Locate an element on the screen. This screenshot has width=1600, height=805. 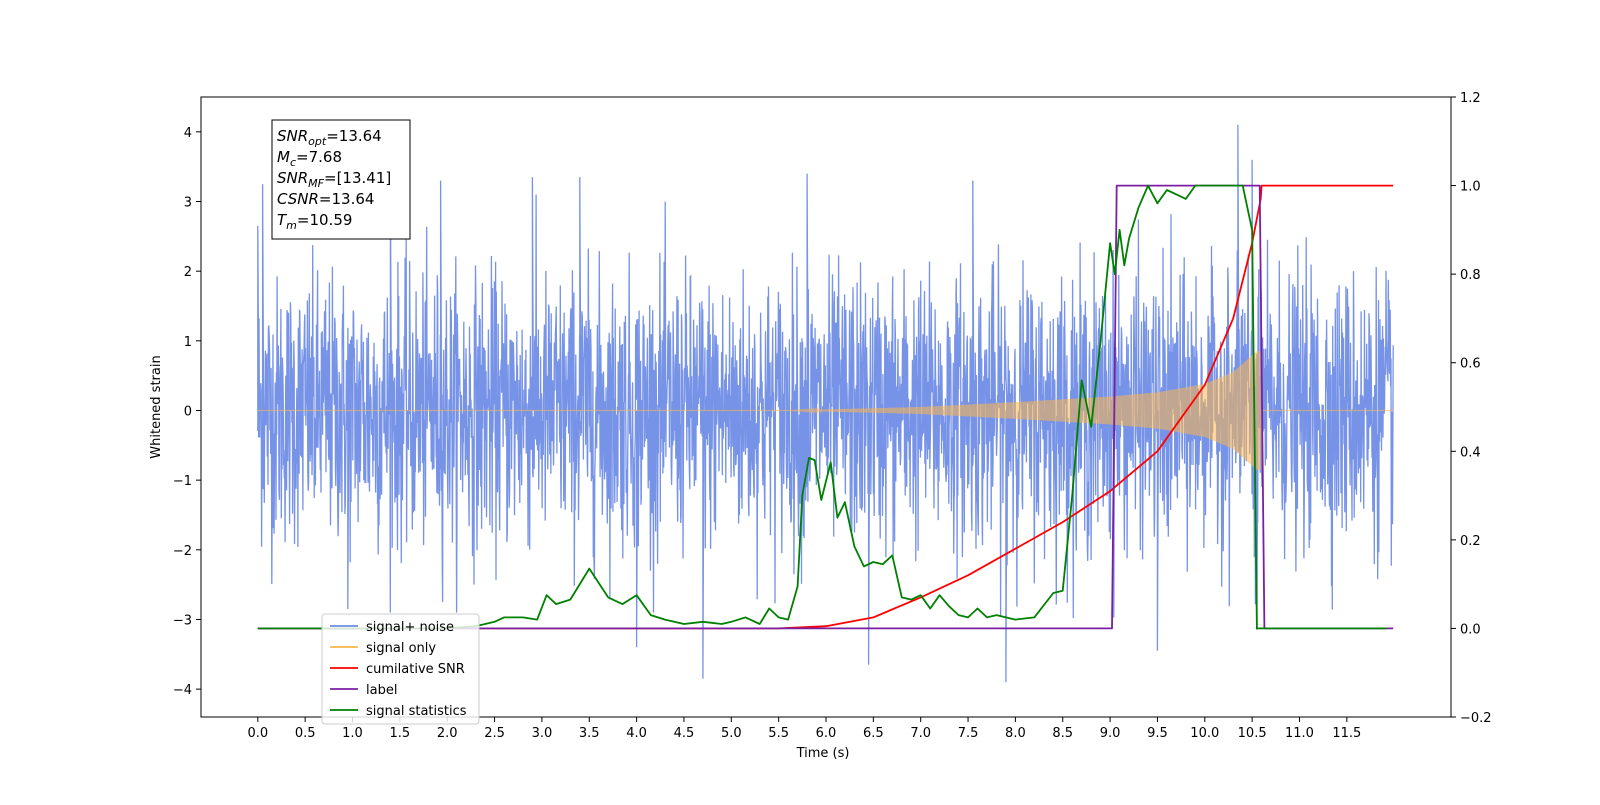
legend-frame is located at coordinates (400, 669).